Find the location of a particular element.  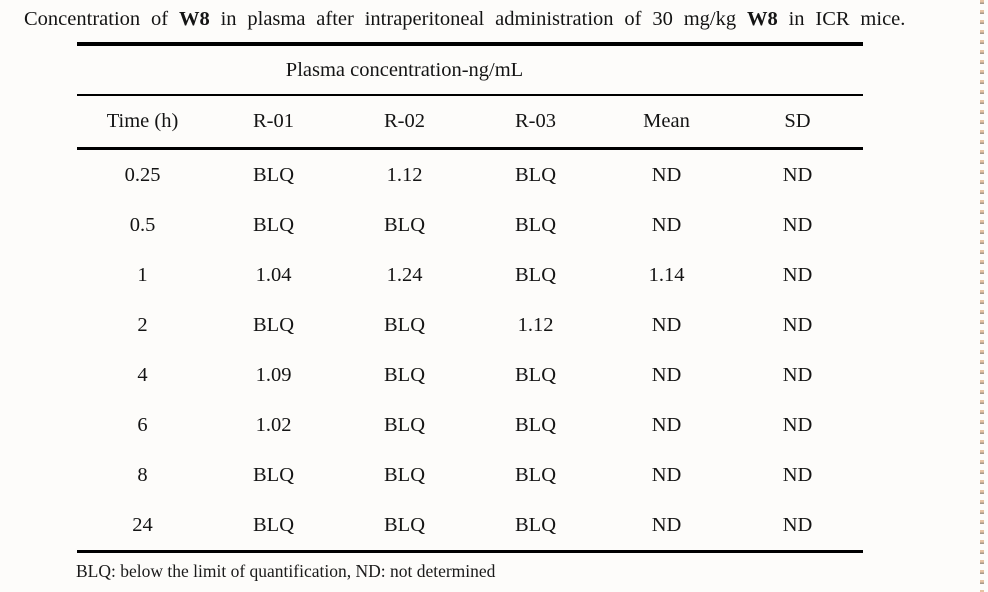

time-cell: 0.25 is located at coordinates (142, 174).